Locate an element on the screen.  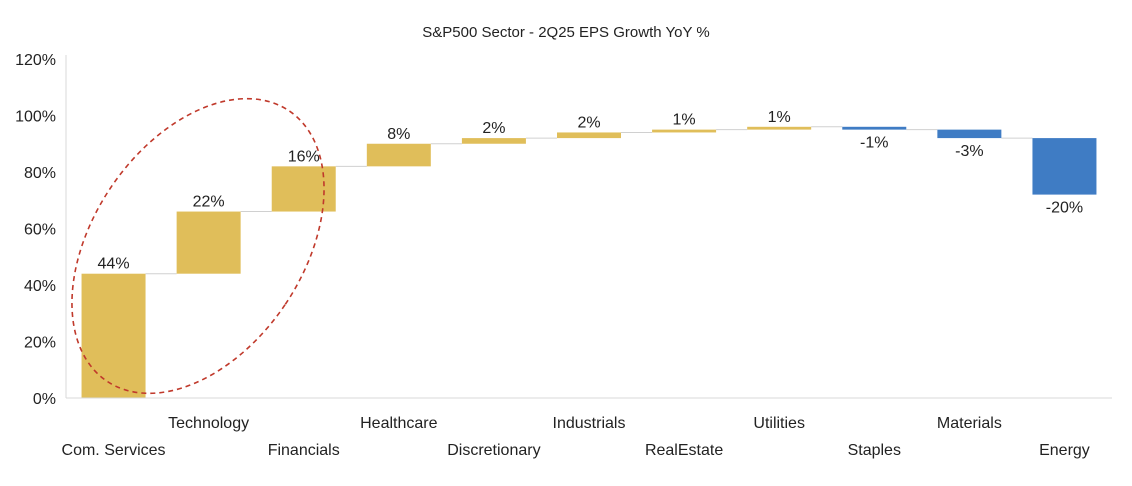
y-tick-label: 20% is located at coordinates (40, 343).